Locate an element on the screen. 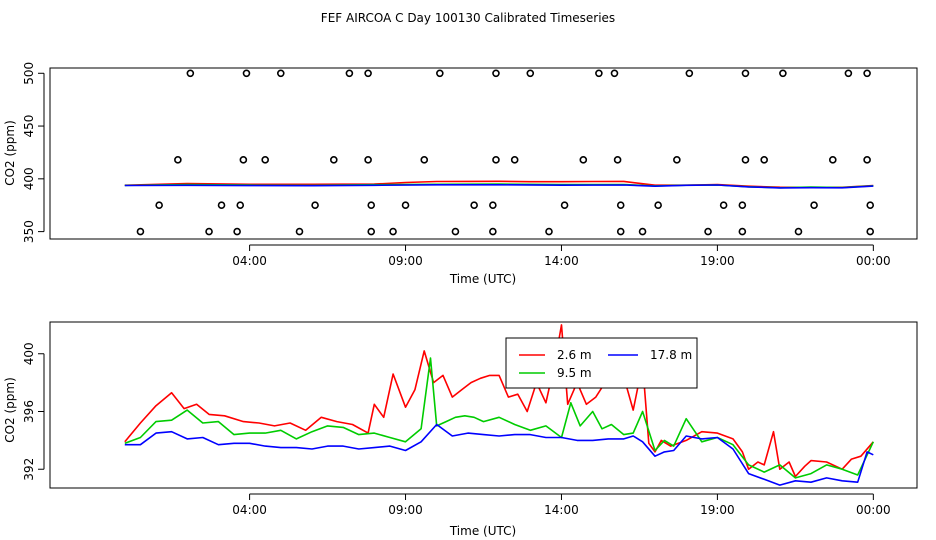 The height and width of the screenshot is (540, 936). top-y-axis-label: CO2 (ppm) is located at coordinates (10, 153).